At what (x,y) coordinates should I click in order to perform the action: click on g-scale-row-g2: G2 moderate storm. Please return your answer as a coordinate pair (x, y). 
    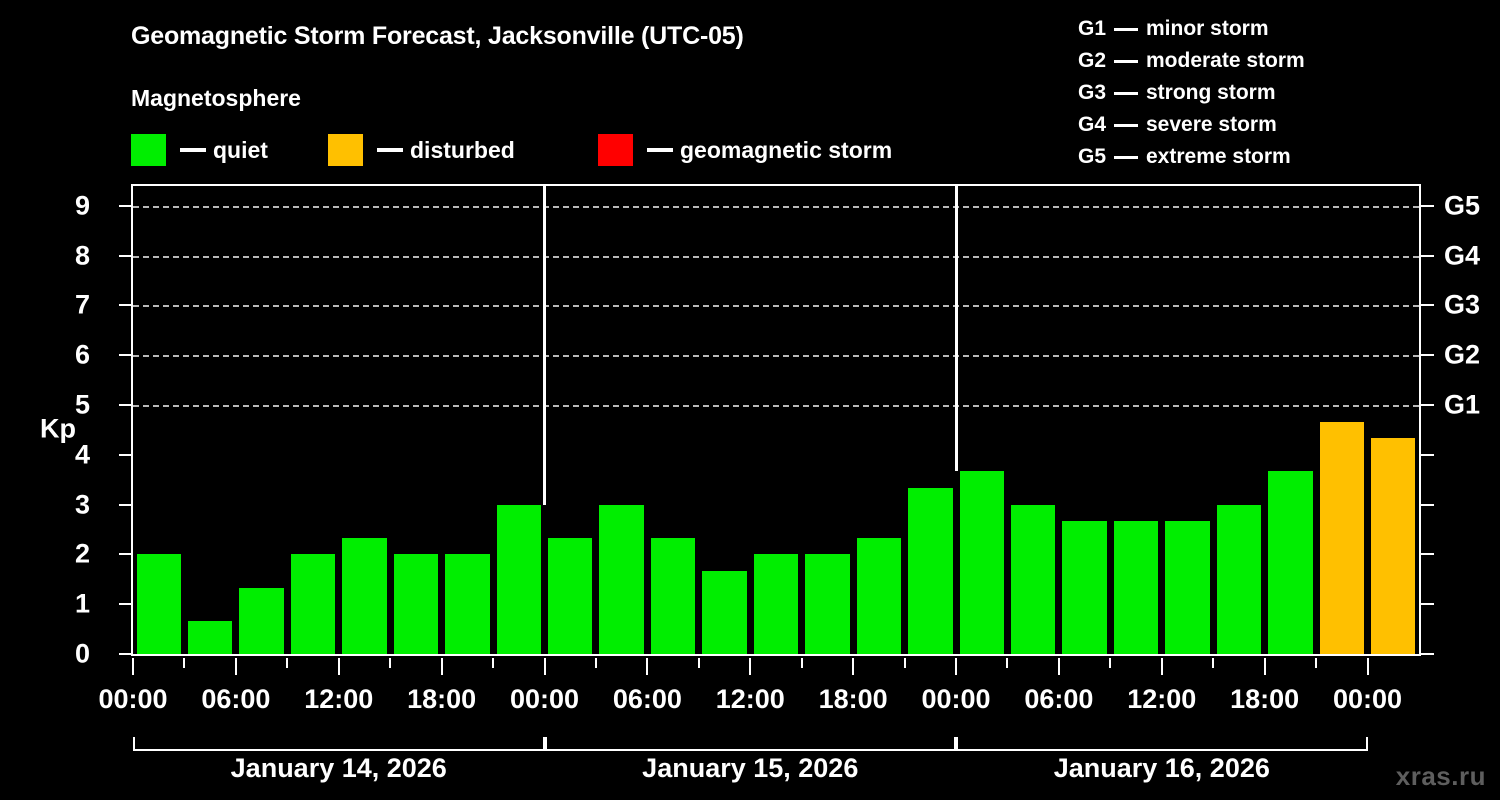
    Looking at the image, I should click on (1191, 61).